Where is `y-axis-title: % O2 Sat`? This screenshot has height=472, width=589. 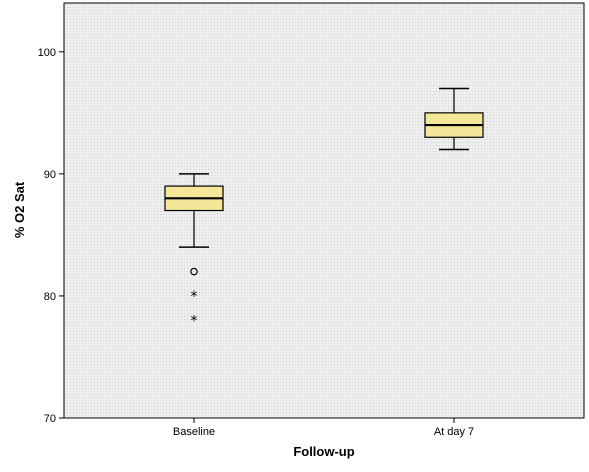 y-axis-title: % O2 Sat is located at coordinates (19, 209).